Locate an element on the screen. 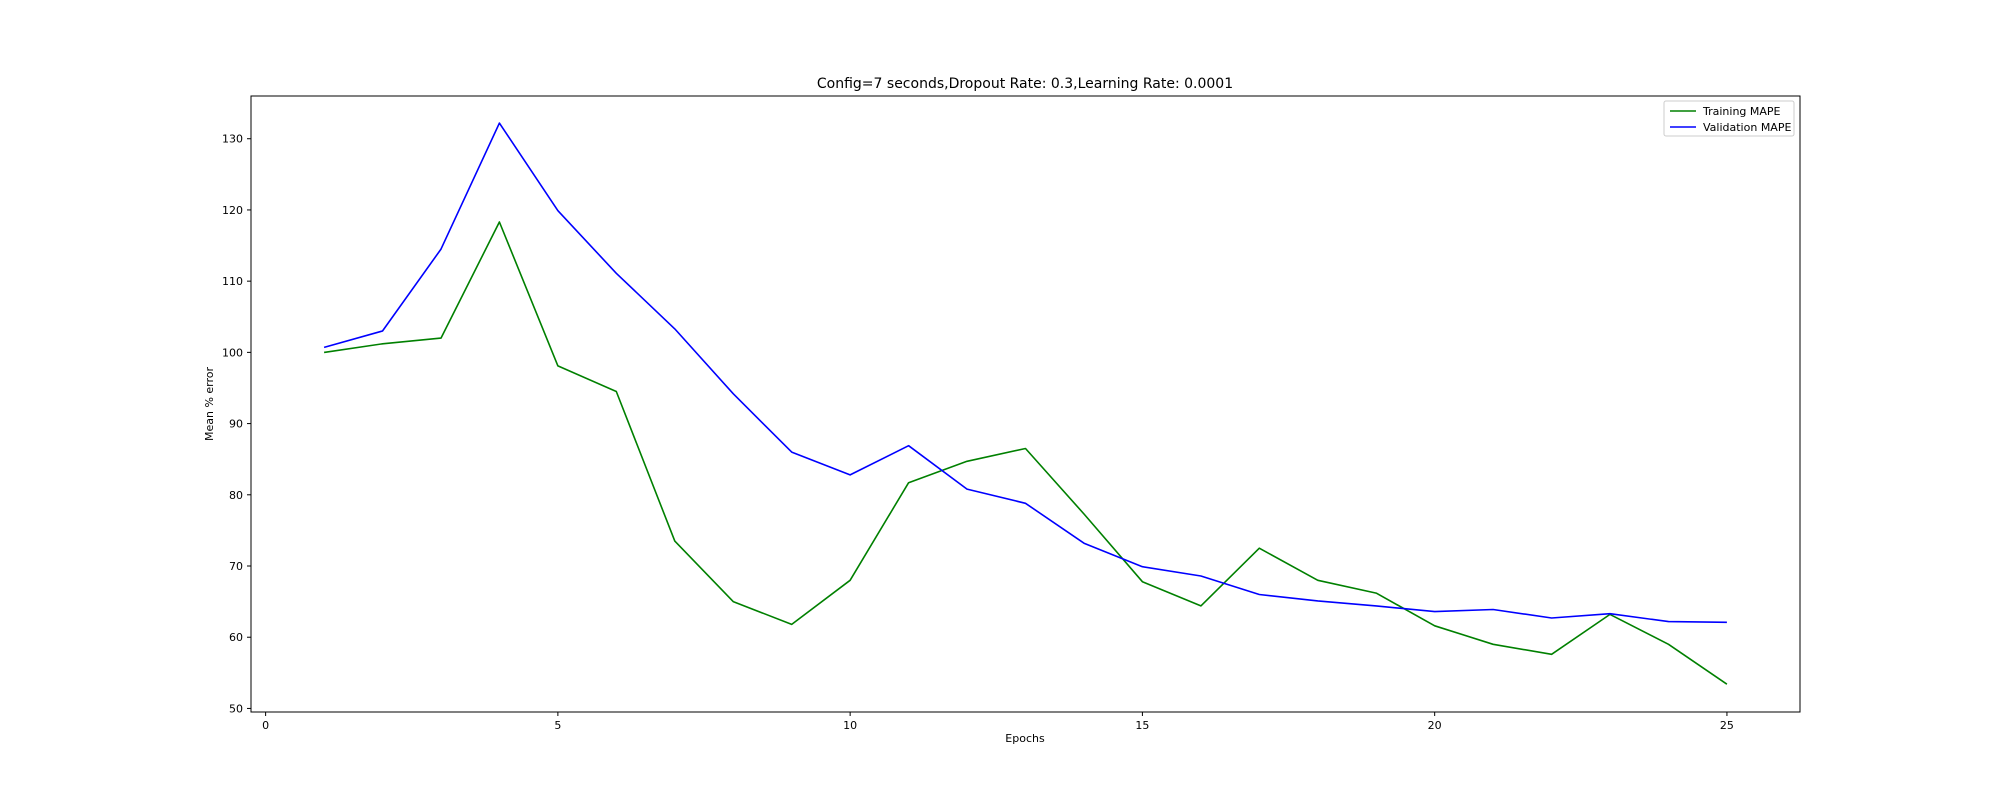 The width and height of the screenshot is (2000, 800). legend-label: Training MAPE is located at coordinates (1741, 111).